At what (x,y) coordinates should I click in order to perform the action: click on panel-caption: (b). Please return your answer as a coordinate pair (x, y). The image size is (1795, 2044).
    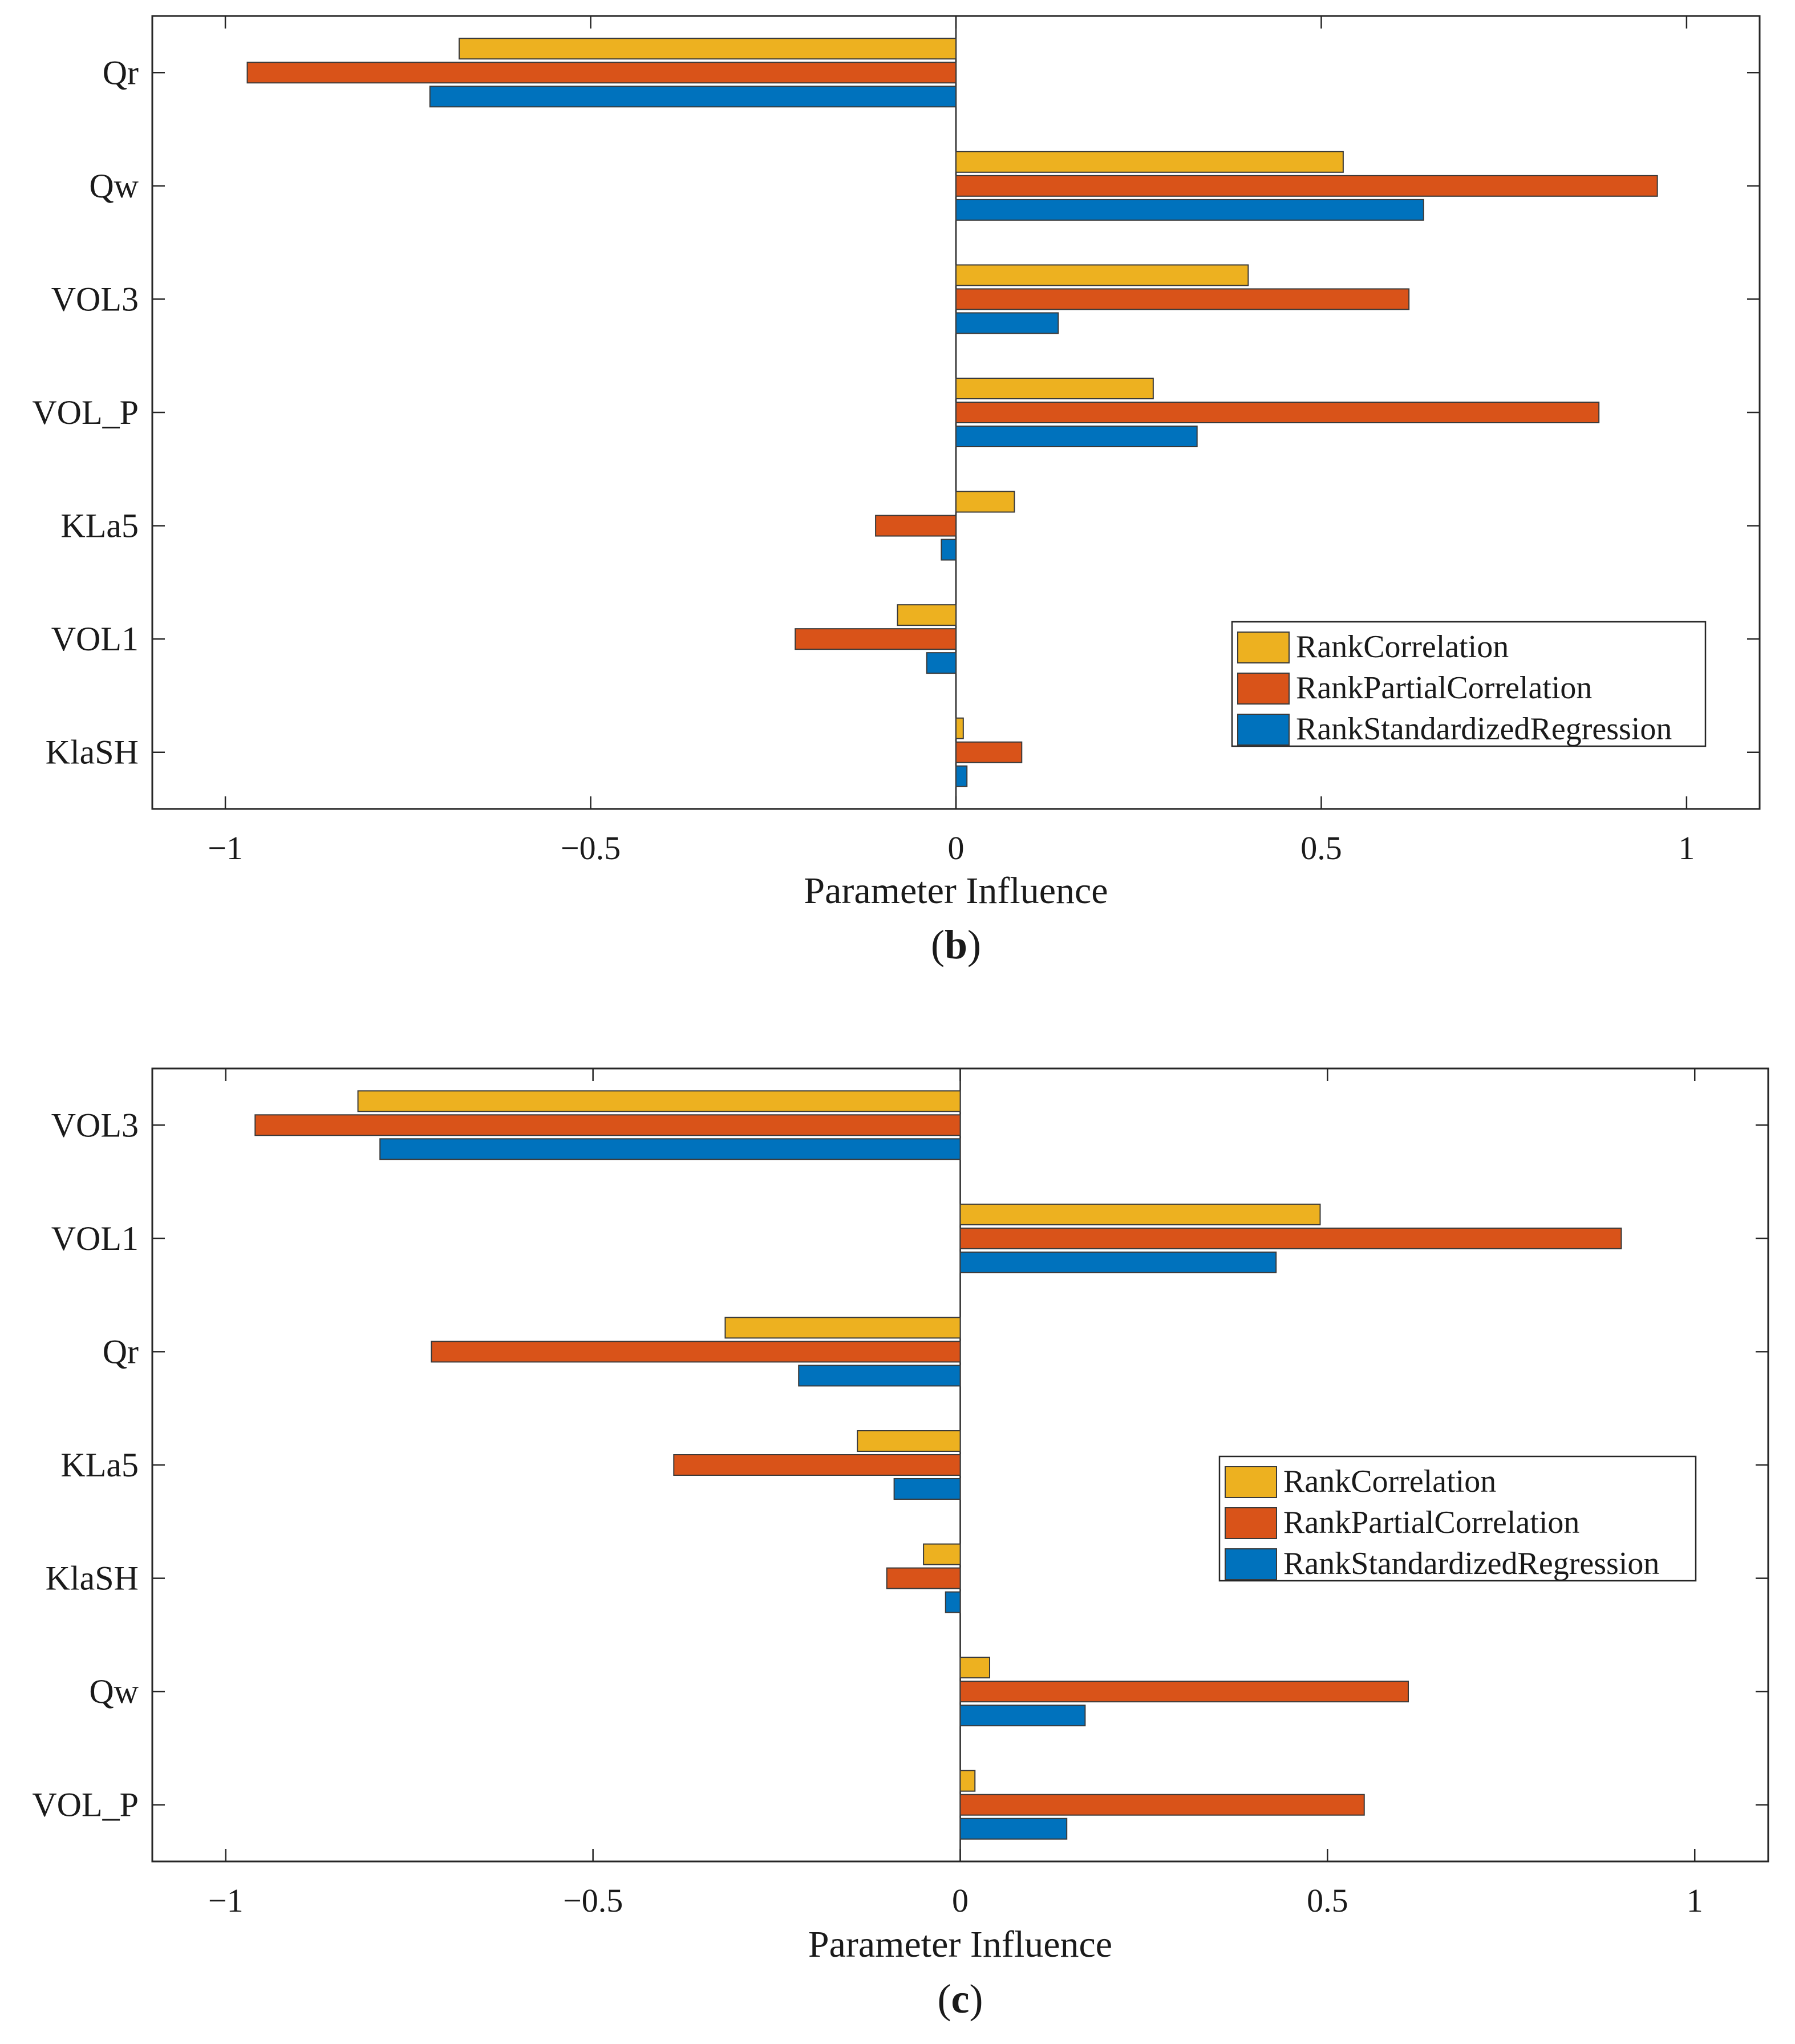
    Looking at the image, I should click on (956, 945).